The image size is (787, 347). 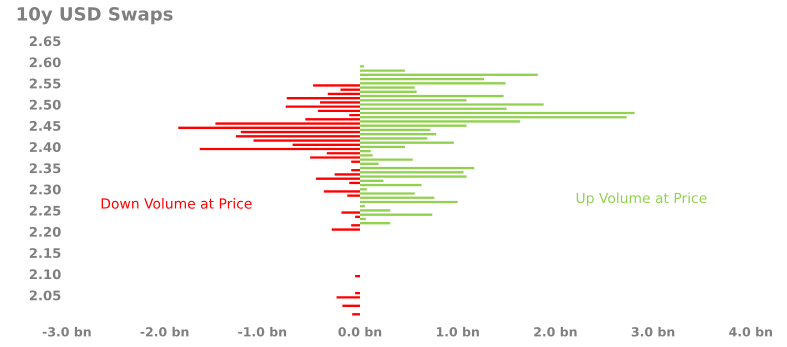 What do you see at coordinates (45, 189) in the screenshot?
I see `y-tick-label: 2.30` at bounding box center [45, 189].